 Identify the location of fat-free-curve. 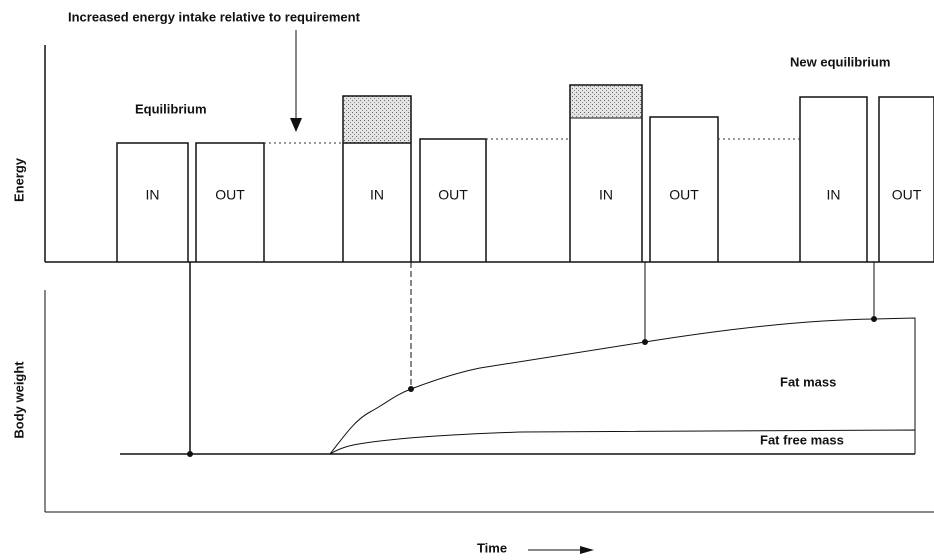
(622, 442).